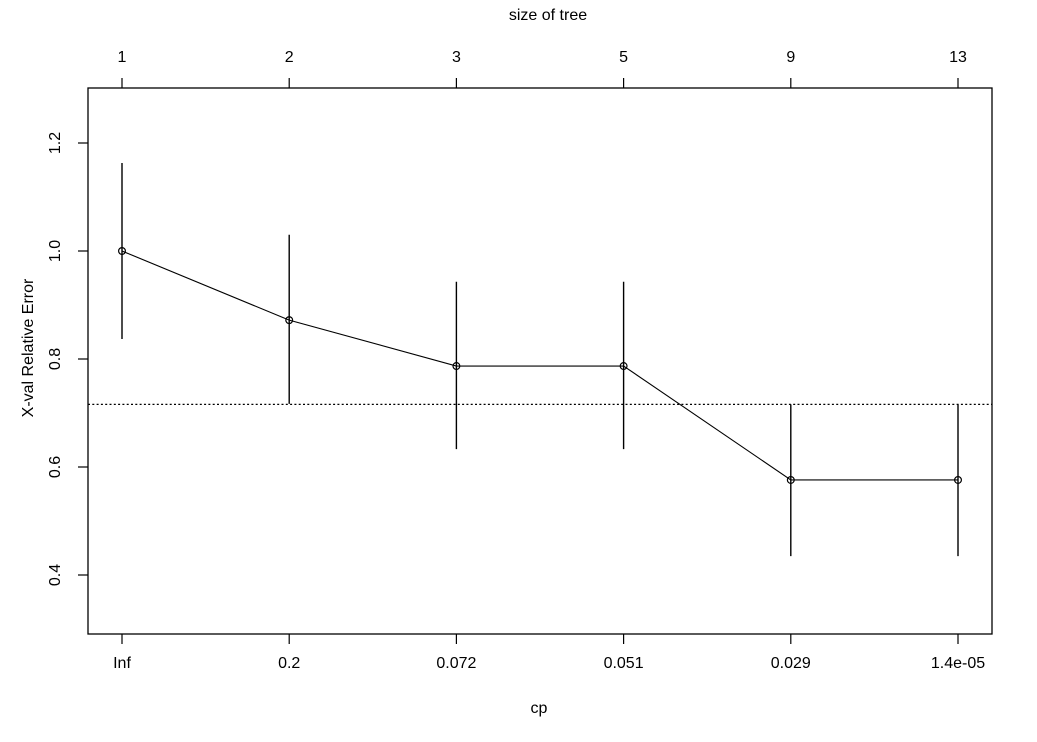 Image resolution: width=1037 pixels, height=742 pixels. What do you see at coordinates (55, 575) in the screenshot?
I see `y-axis-tick-label: 0.4` at bounding box center [55, 575].